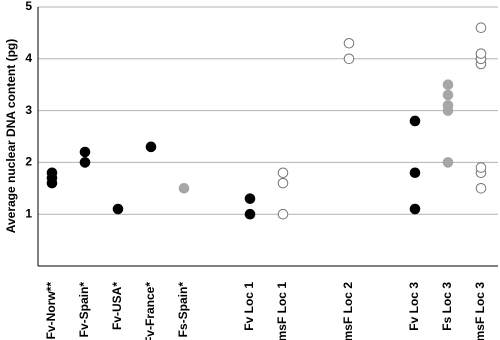 The width and height of the screenshot is (500, 340). What do you see at coordinates (28, 58) in the screenshot?
I see `y-tick-label: 4` at bounding box center [28, 58].